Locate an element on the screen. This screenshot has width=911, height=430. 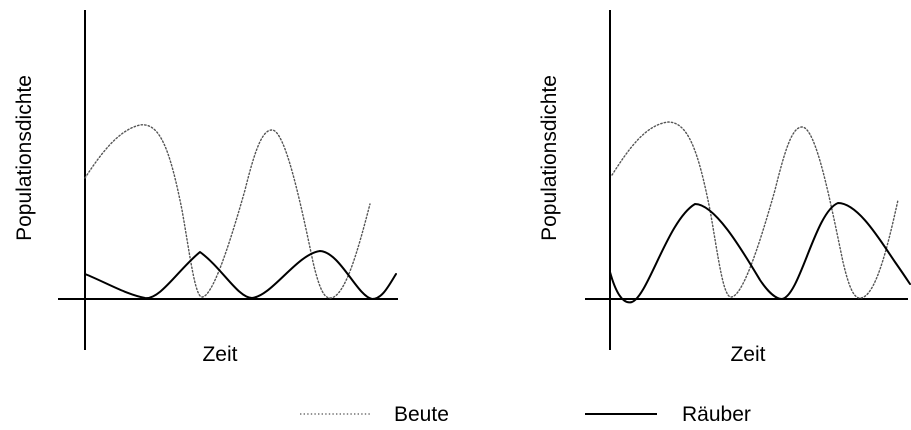
legend-predator-label: Räuber is located at coordinates (716, 414).